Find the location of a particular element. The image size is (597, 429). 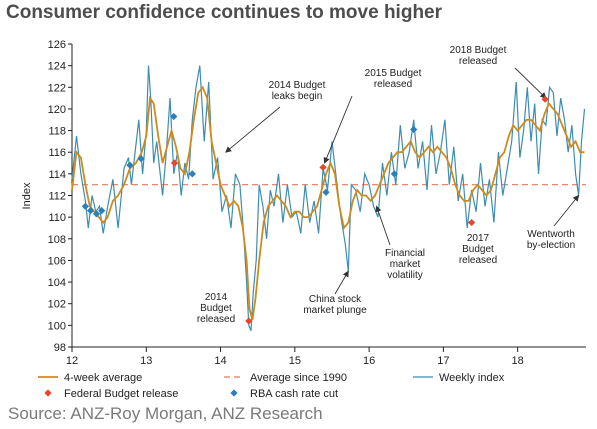

annotation-line: Financial is located at coordinates (405, 253).